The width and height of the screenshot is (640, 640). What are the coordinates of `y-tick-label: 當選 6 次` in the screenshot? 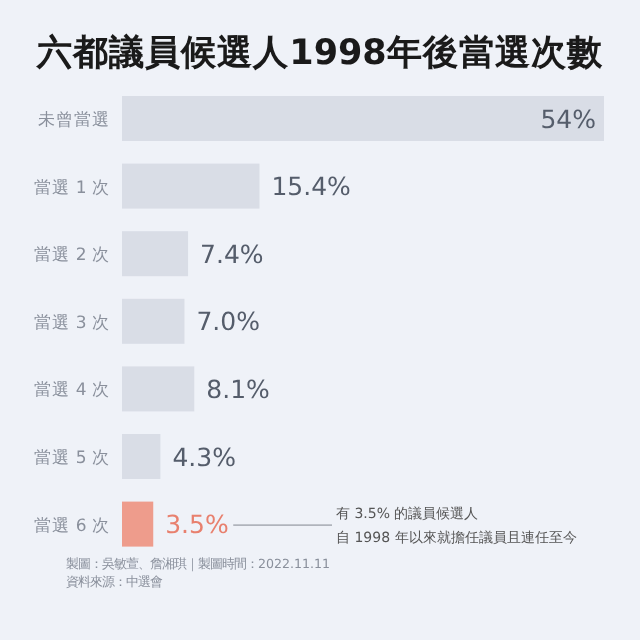 It's located at (72, 525).